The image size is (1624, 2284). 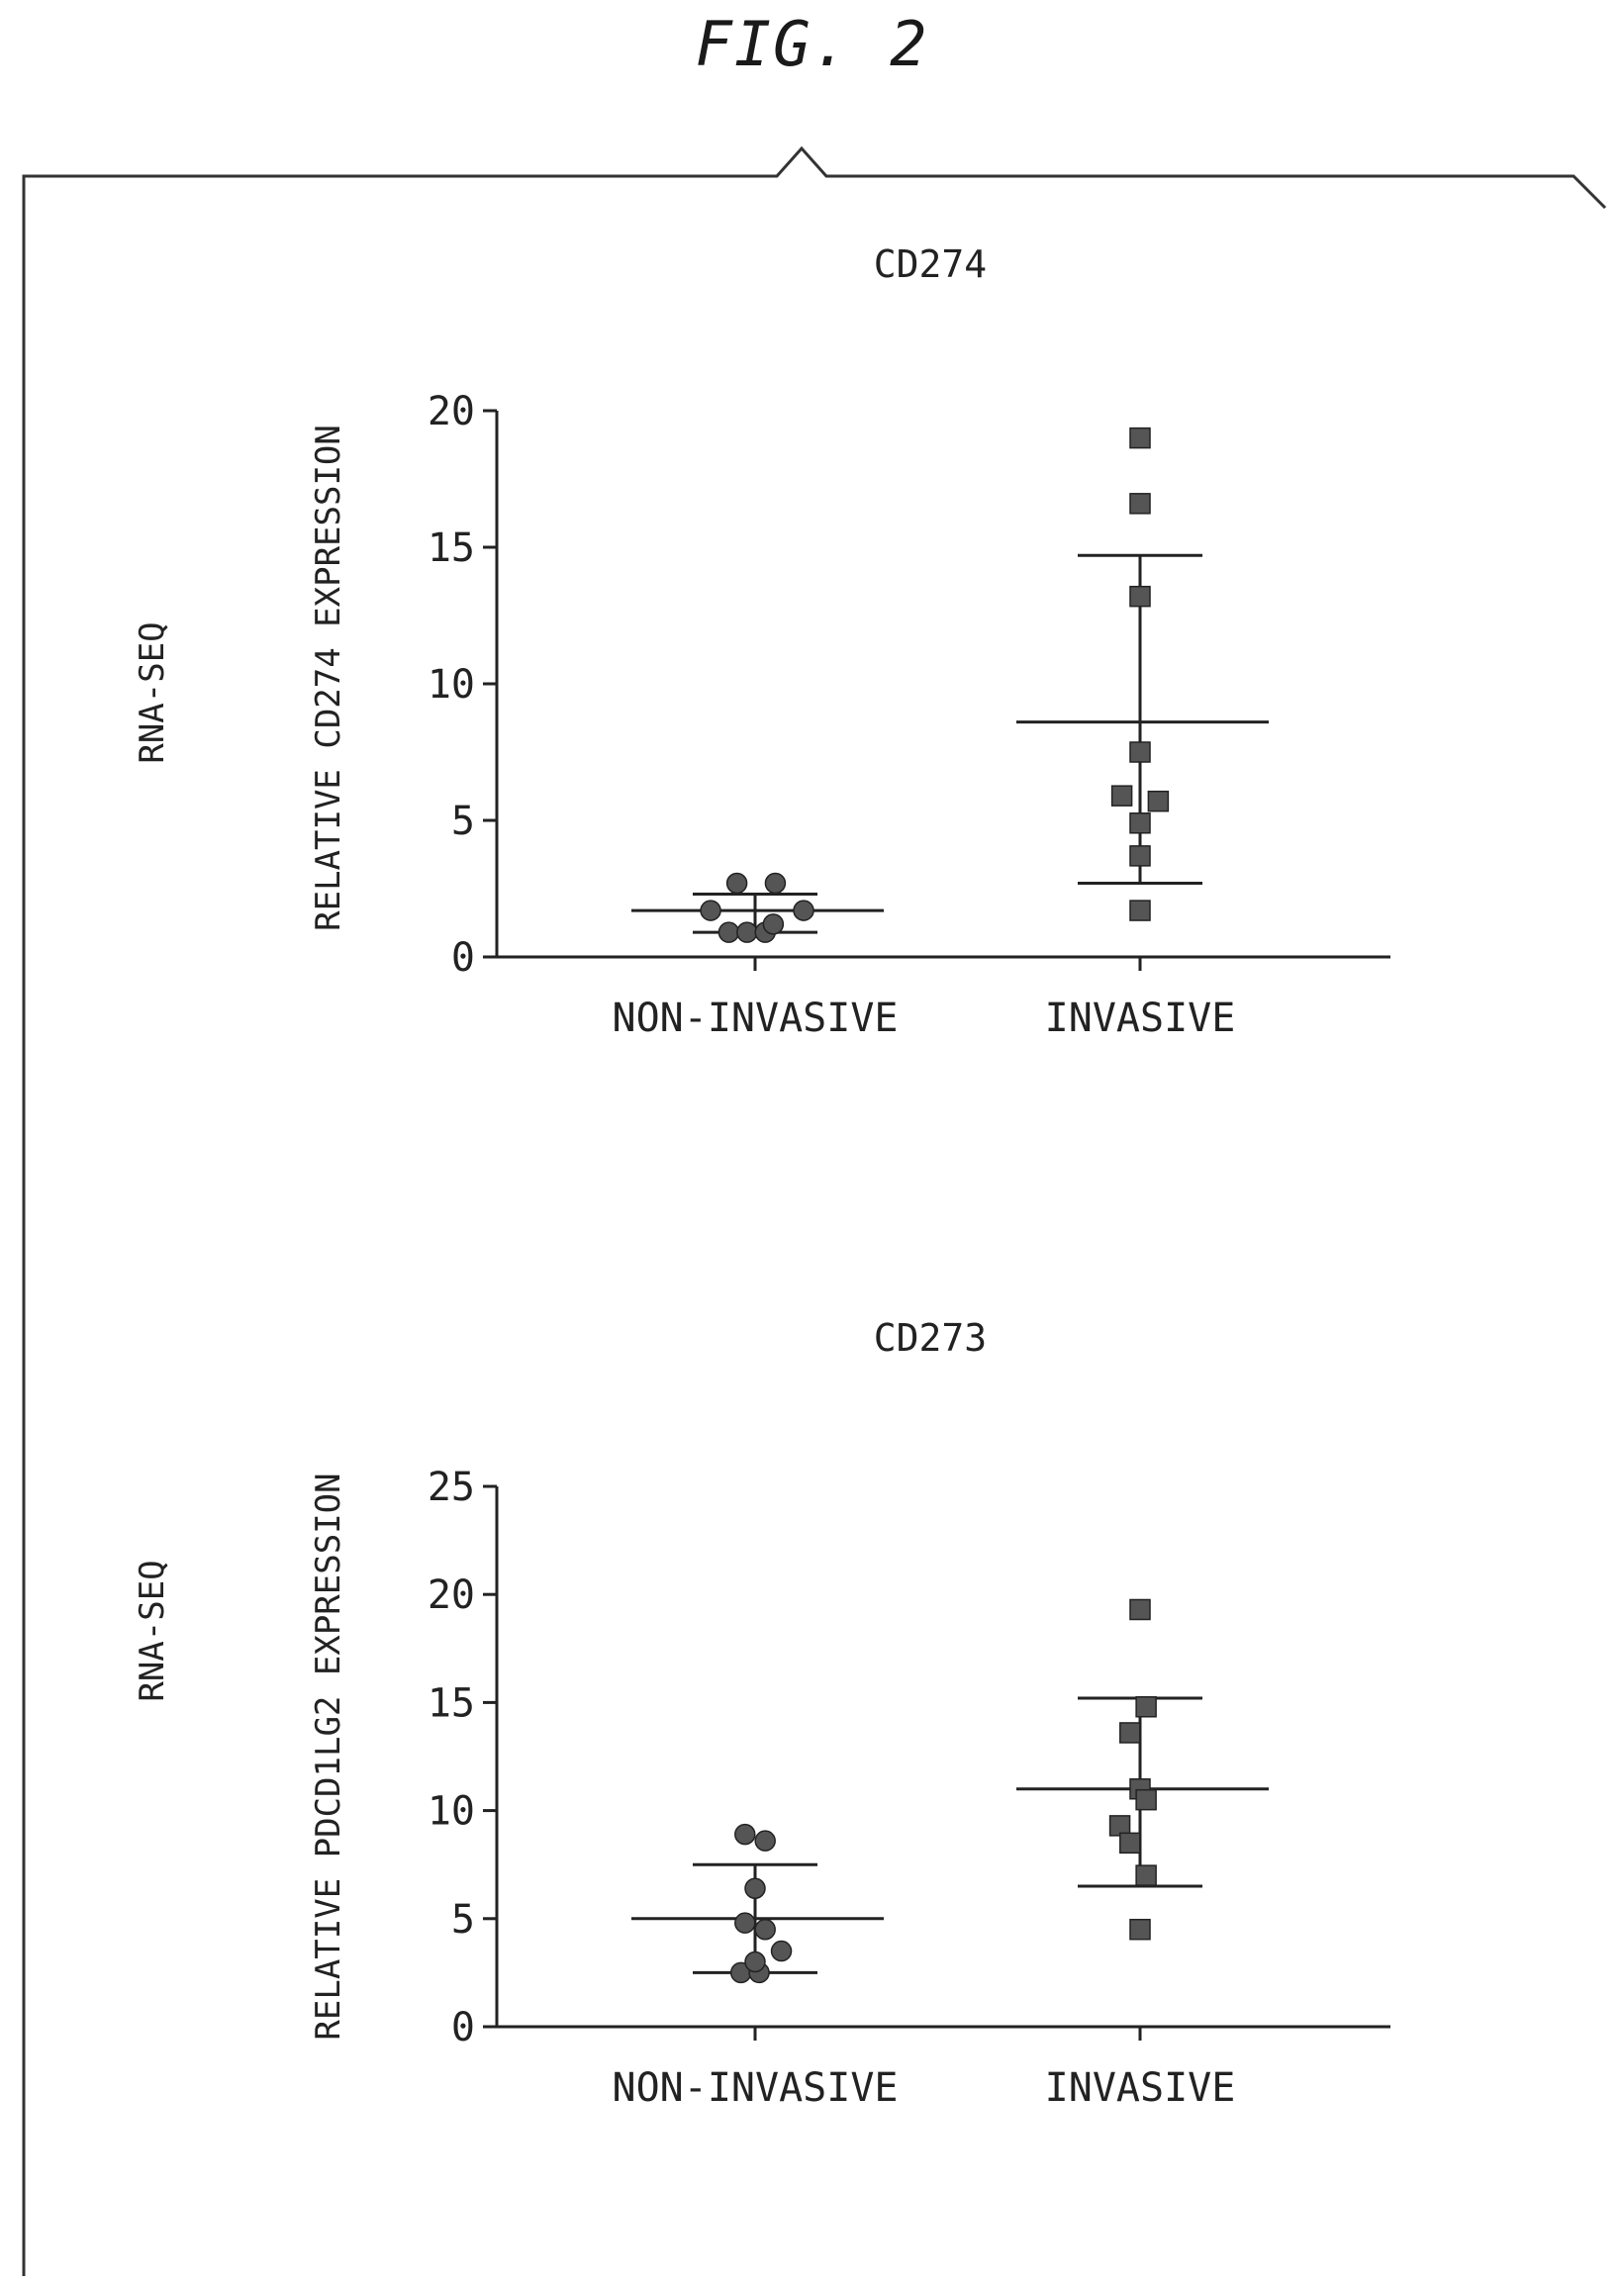 What do you see at coordinates (930, 264) in the screenshot?
I see `chart-title: CD274` at bounding box center [930, 264].